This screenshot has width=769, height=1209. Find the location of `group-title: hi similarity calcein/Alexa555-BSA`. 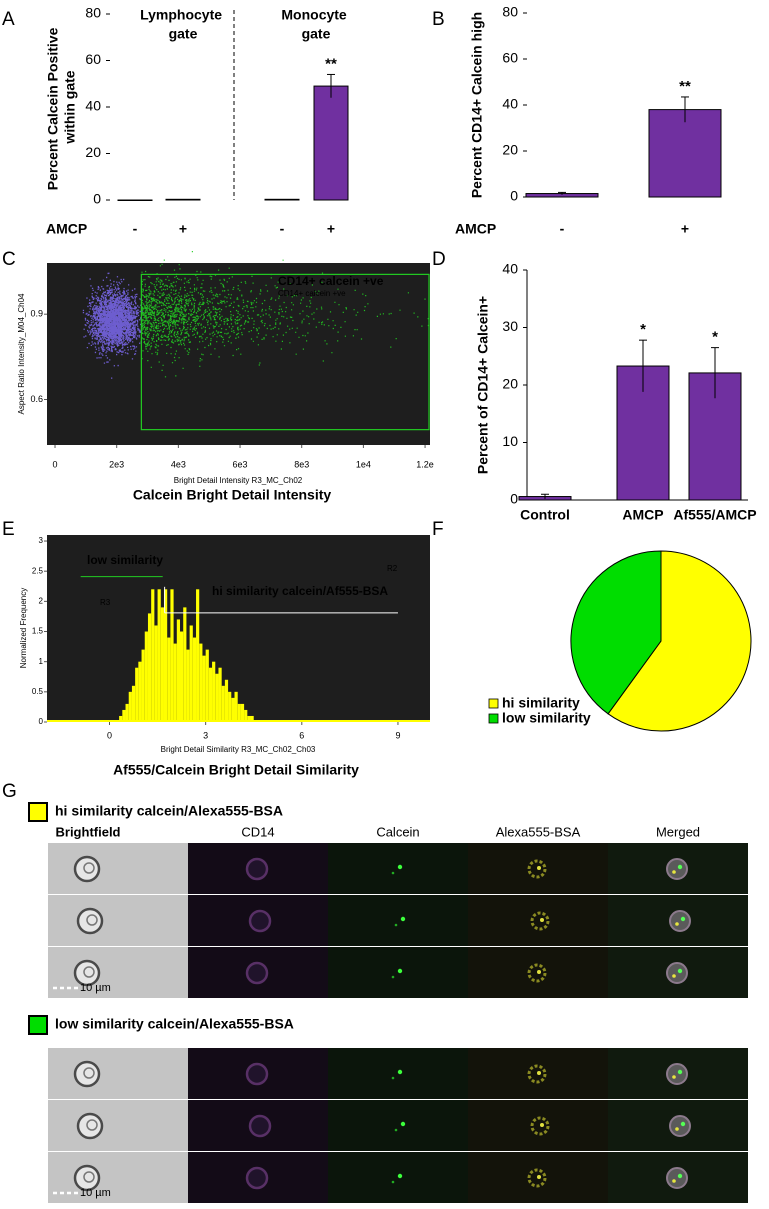

group-title: hi similarity calcein/Alexa555-BSA is located at coordinates (169, 811).